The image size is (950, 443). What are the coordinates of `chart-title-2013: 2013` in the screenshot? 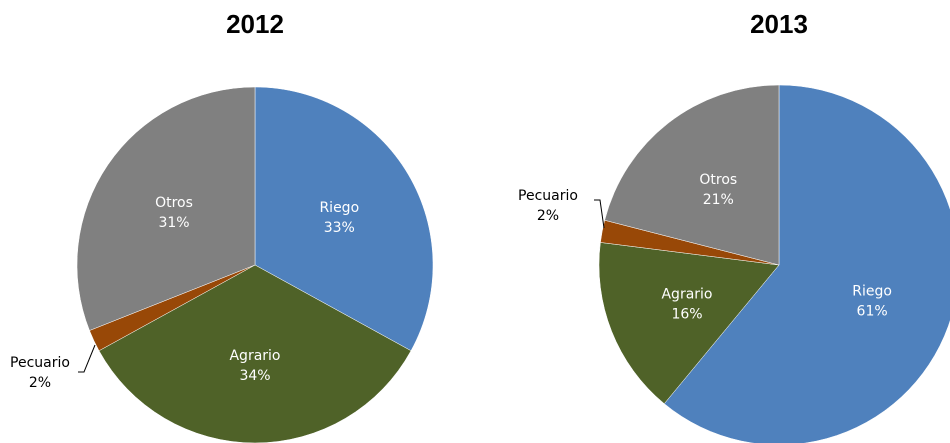 It's located at (779, 24).